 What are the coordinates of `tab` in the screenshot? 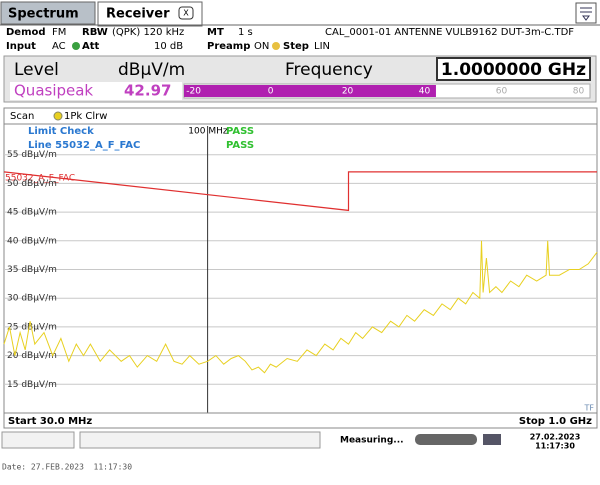 It's located at (48, 13).